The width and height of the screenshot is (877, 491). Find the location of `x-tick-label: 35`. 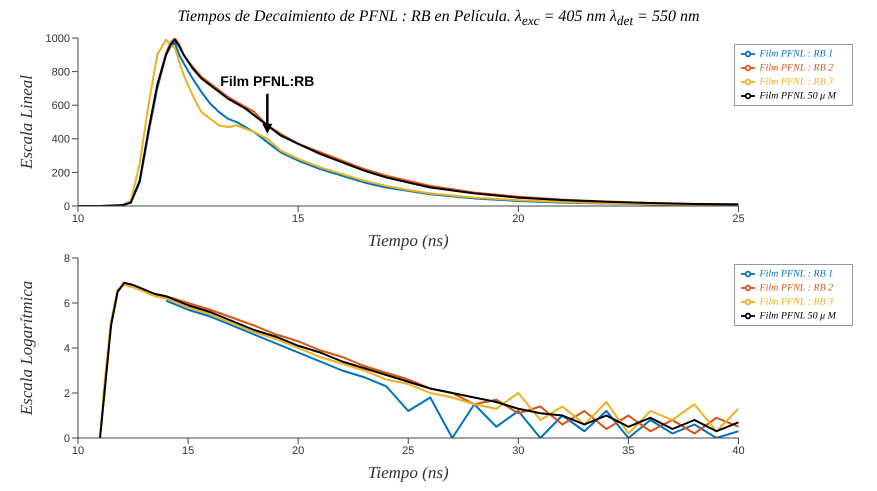

x-tick-label: 35 is located at coordinates (628, 450).